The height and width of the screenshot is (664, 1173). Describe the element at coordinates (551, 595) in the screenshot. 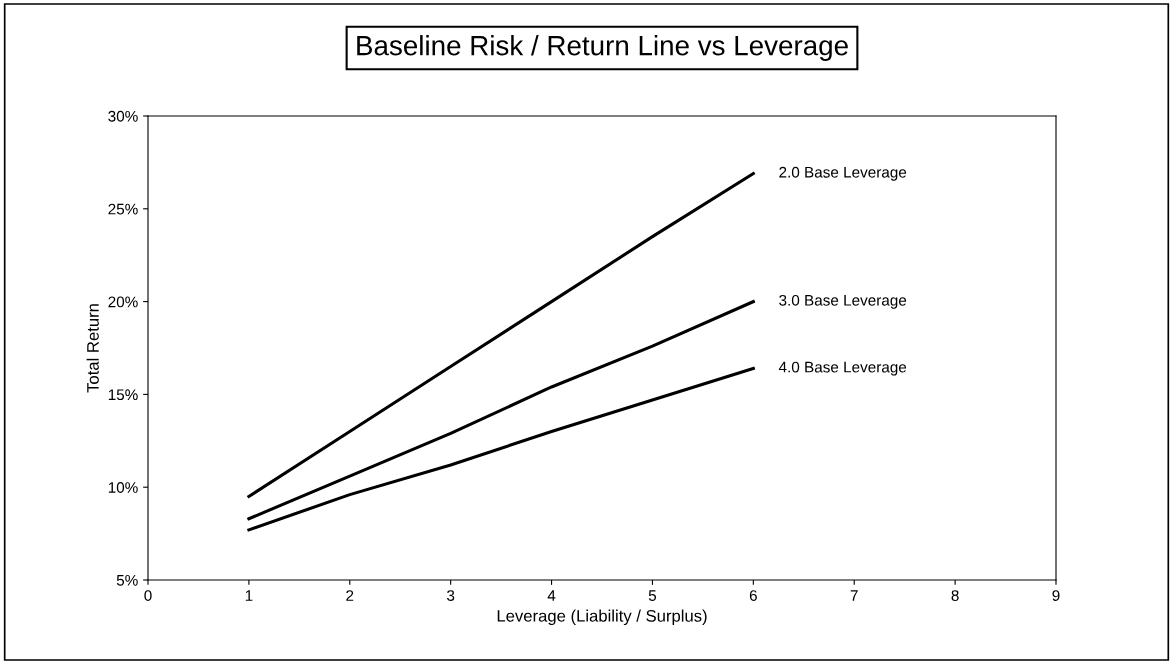

I see `x-tick-label: 4` at that location.